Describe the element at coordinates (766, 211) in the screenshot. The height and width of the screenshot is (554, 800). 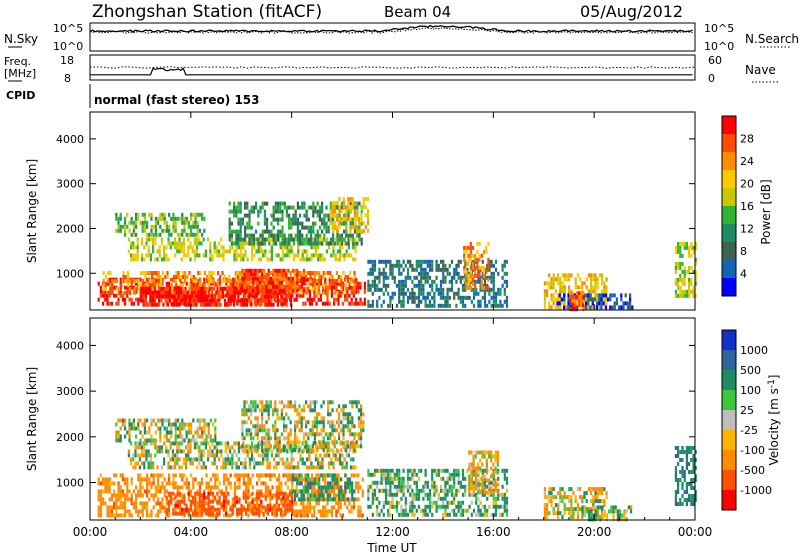
I see `power-colorbar-label: Power [dB]` at that location.